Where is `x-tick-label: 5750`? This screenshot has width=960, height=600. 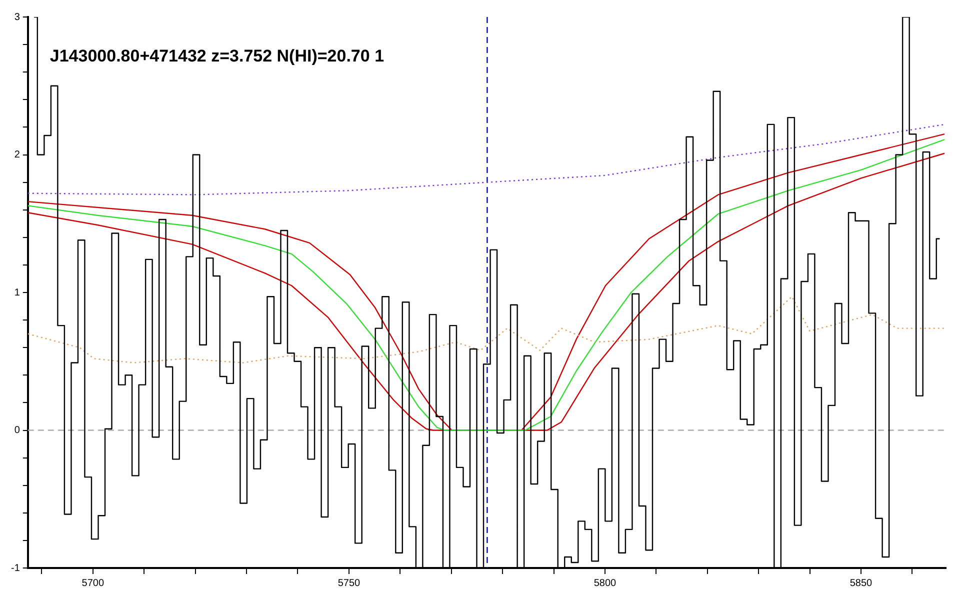 x-tick-label: 5750 is located at coordinates (349, 583).